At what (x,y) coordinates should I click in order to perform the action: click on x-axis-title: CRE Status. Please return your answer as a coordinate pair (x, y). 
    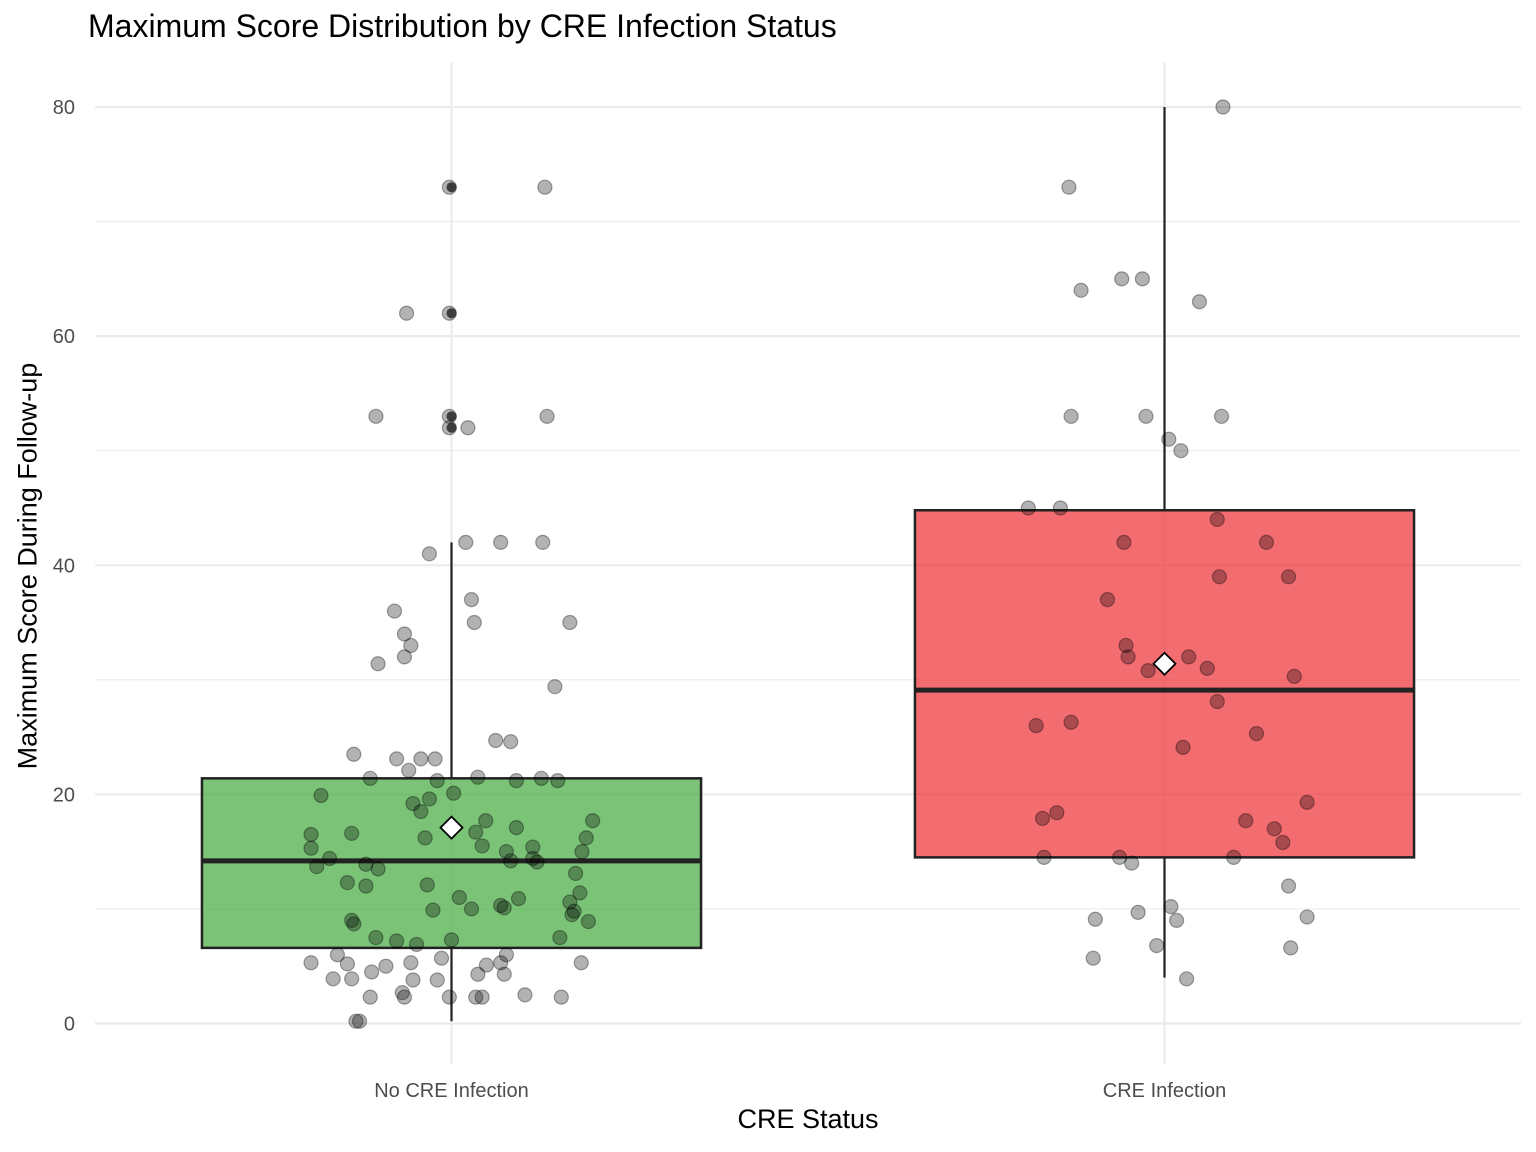
    Looking at the image, I should click on (808, 1119).